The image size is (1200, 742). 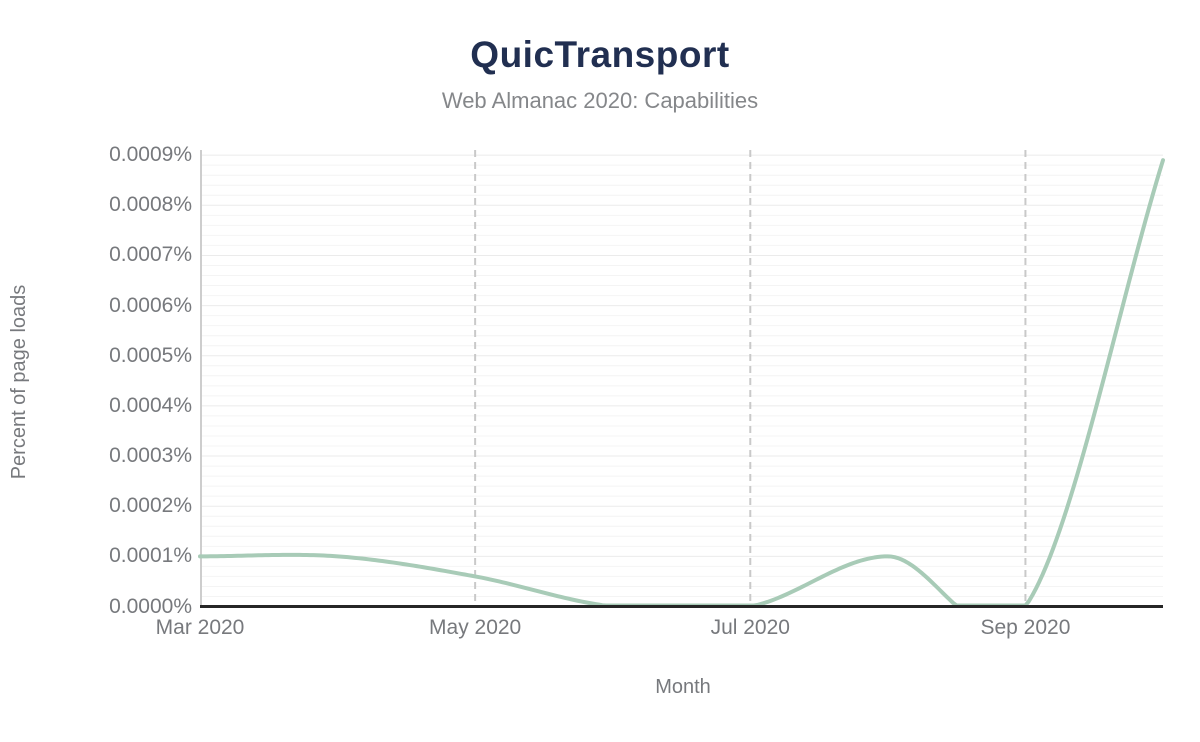 What do you see at coordinates (1025, 627) in the screenshot?
I see `x-tick-label: Sep 2020` at bounding box center [1025, 627].